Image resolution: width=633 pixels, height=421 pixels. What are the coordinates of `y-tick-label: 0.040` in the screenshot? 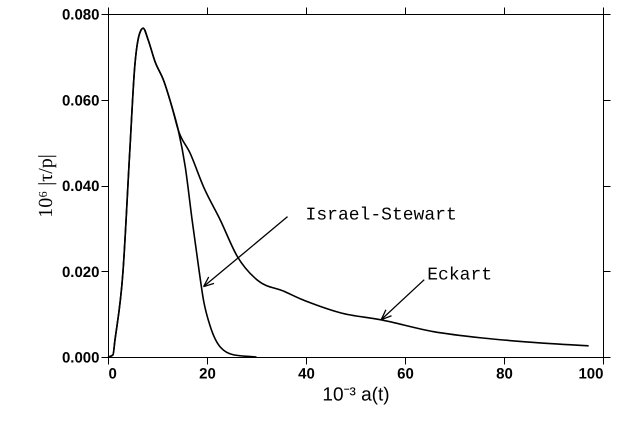 It's located at (81, 186).